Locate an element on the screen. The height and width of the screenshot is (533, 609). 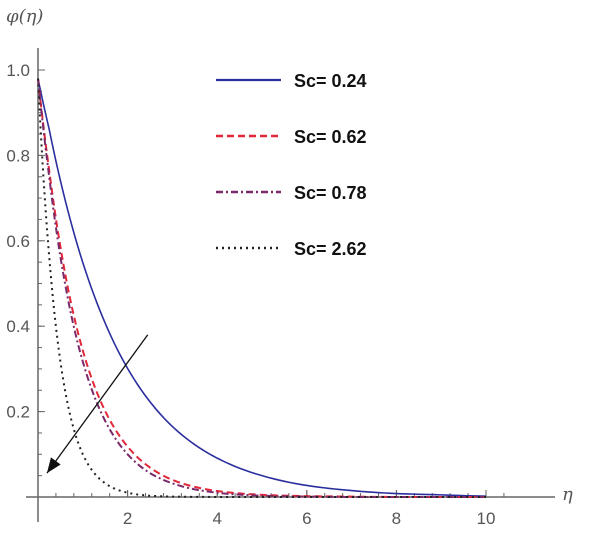
legend-label: Sc= 0.78 is located at coordinates (330, 193).